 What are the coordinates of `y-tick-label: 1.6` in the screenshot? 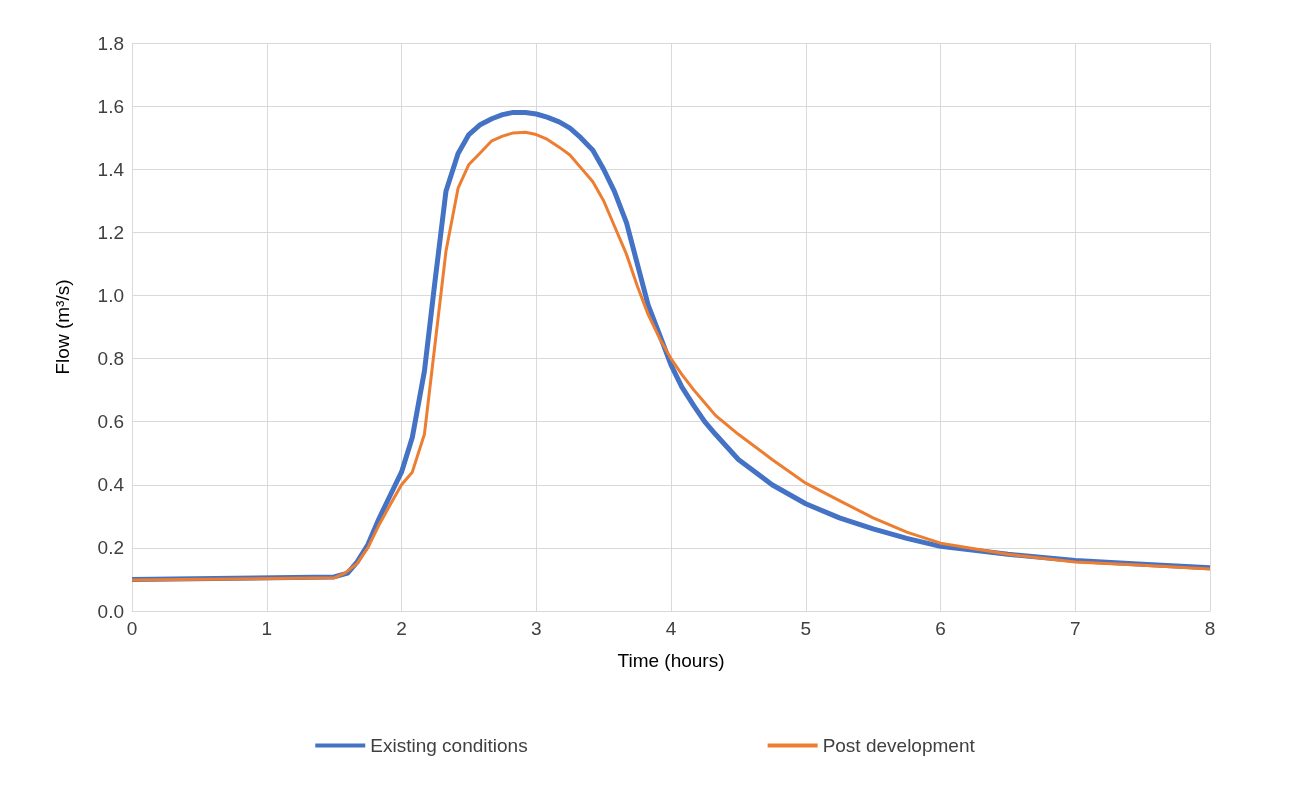 It's located at (110, 106).